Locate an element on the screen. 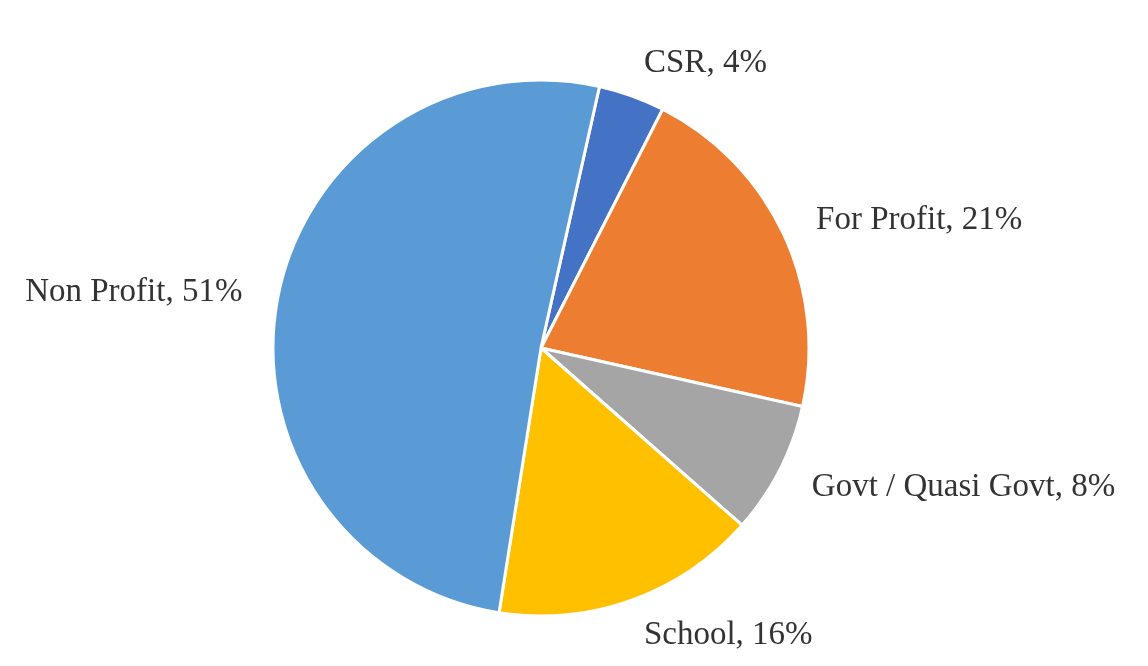 The height and width of the screenshot is (666, 1148). slice-label: School, 16% is located at coordinates (728, 633).